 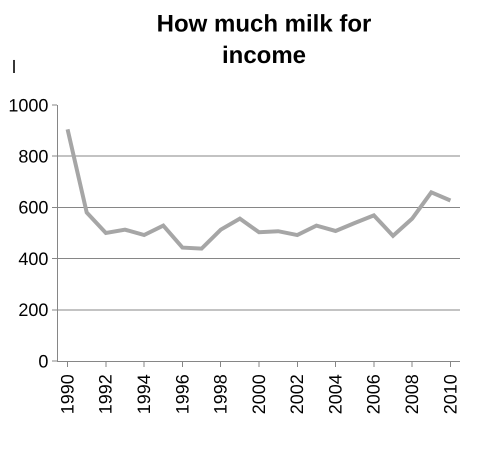 I want to click on x-tick-label: 1990, so click(x=67, y=394).